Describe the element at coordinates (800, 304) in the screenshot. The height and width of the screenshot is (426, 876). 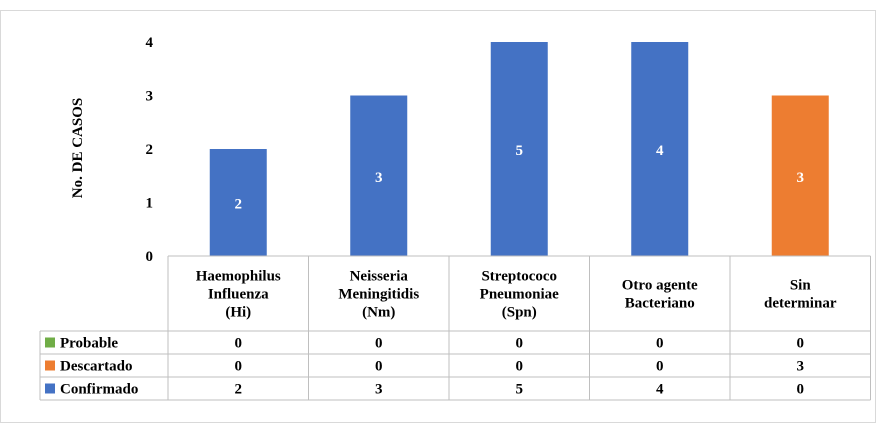
I see `category-label: determinar` at that location.